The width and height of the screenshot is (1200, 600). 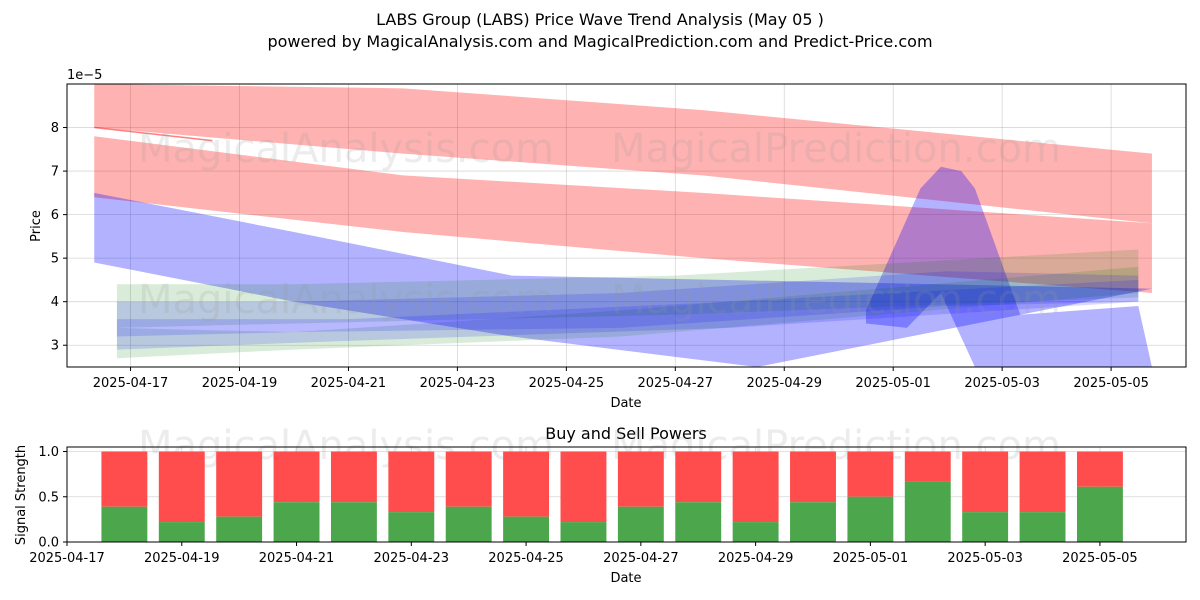 What do you see at coordinates (36, 226) in the screenshot?
I see `price-y-axis-label: Price` at bounding box center [36, 226].